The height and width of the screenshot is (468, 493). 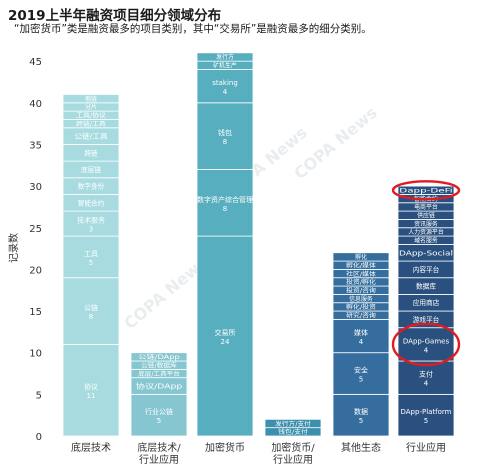 What do you see at coordinates (293, 447) in the screenshot?
I see `x-tick-label: 加密货币/` at bounding box center [293, 447].